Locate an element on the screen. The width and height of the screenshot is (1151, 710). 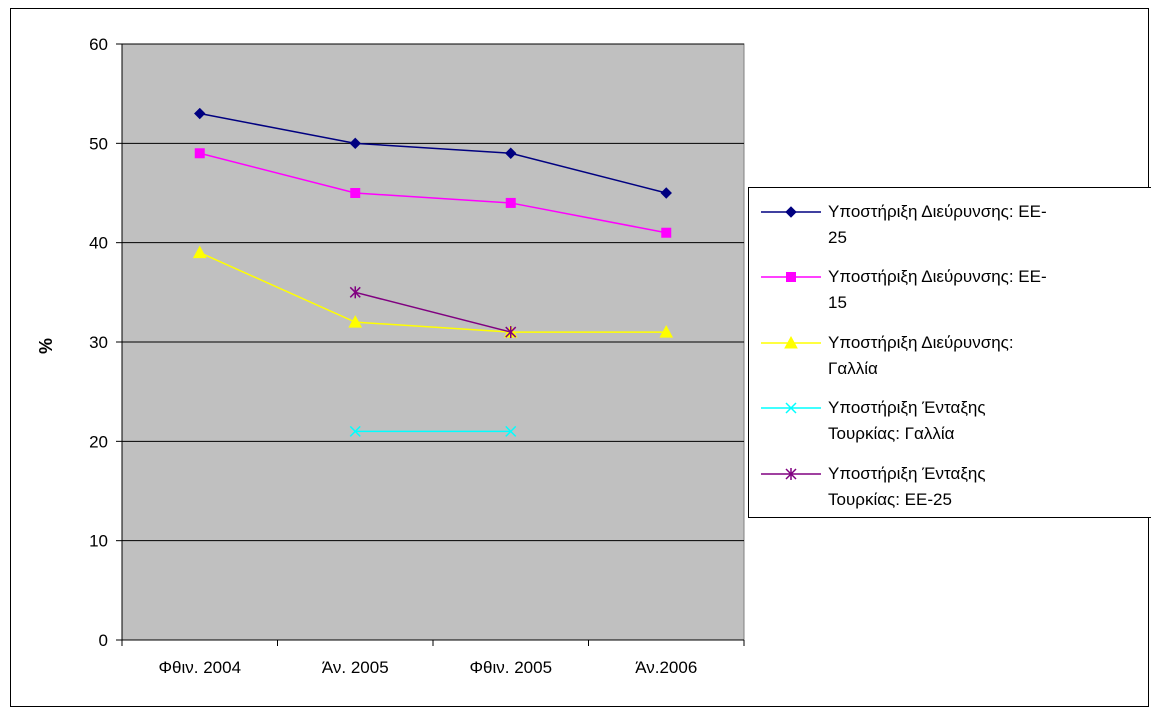
legend-label-line: 15 is located at coordinates (837, 302).